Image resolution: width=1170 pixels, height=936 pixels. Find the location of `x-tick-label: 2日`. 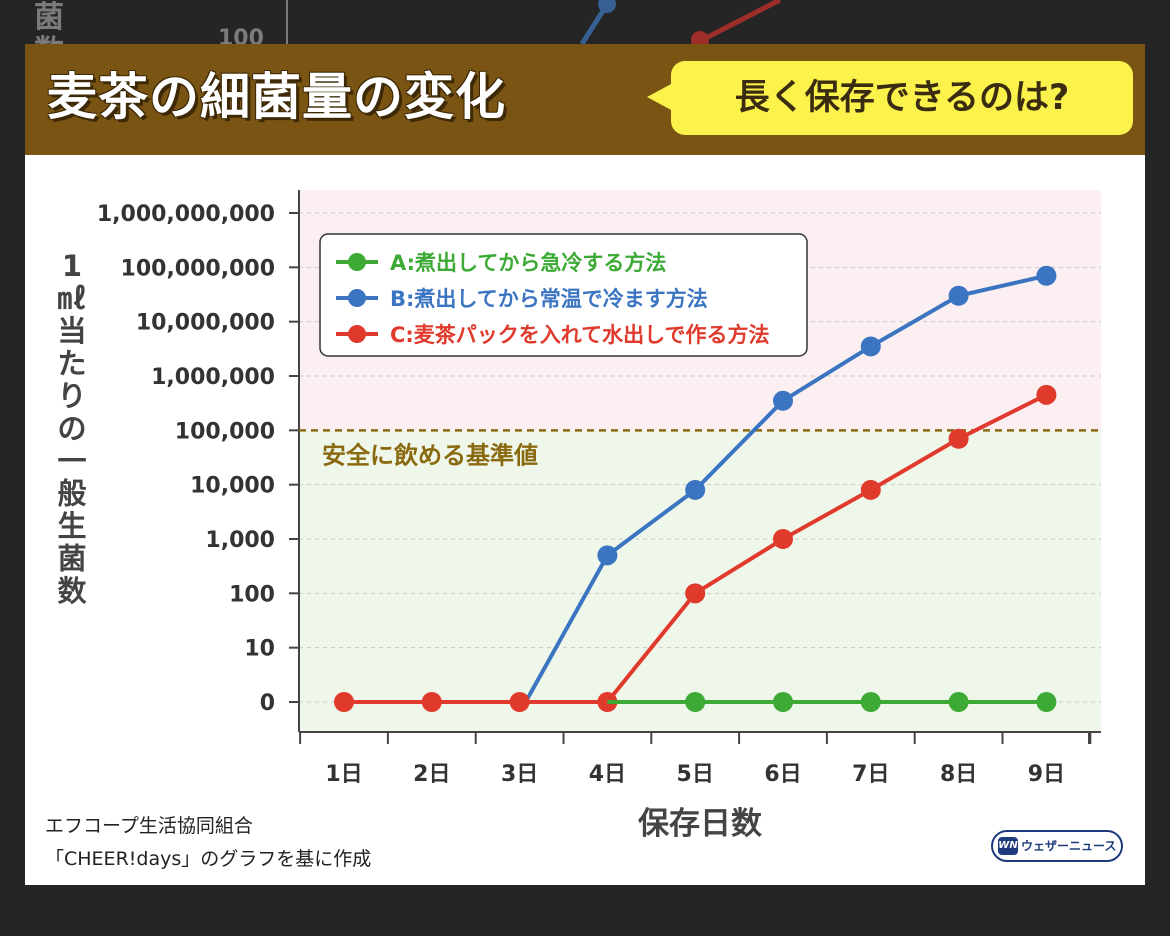

x-tick-label: 2日 is located at coordinates (431, 774).